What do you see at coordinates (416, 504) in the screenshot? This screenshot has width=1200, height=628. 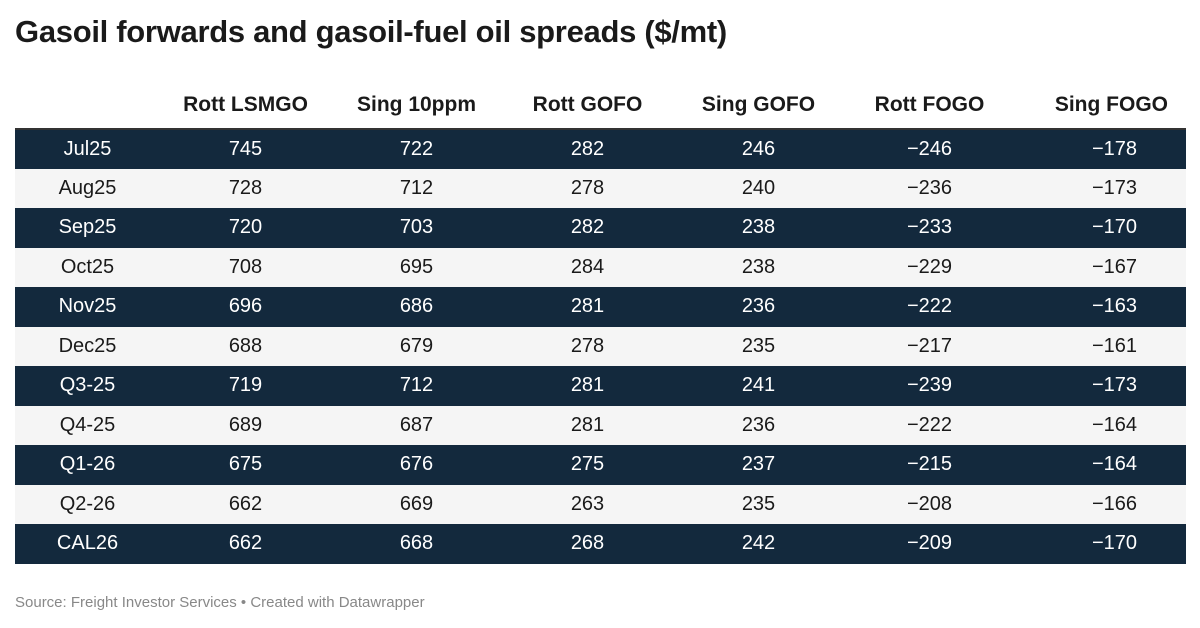 I see `table-cell: 669` at bounding box center [416, 504].